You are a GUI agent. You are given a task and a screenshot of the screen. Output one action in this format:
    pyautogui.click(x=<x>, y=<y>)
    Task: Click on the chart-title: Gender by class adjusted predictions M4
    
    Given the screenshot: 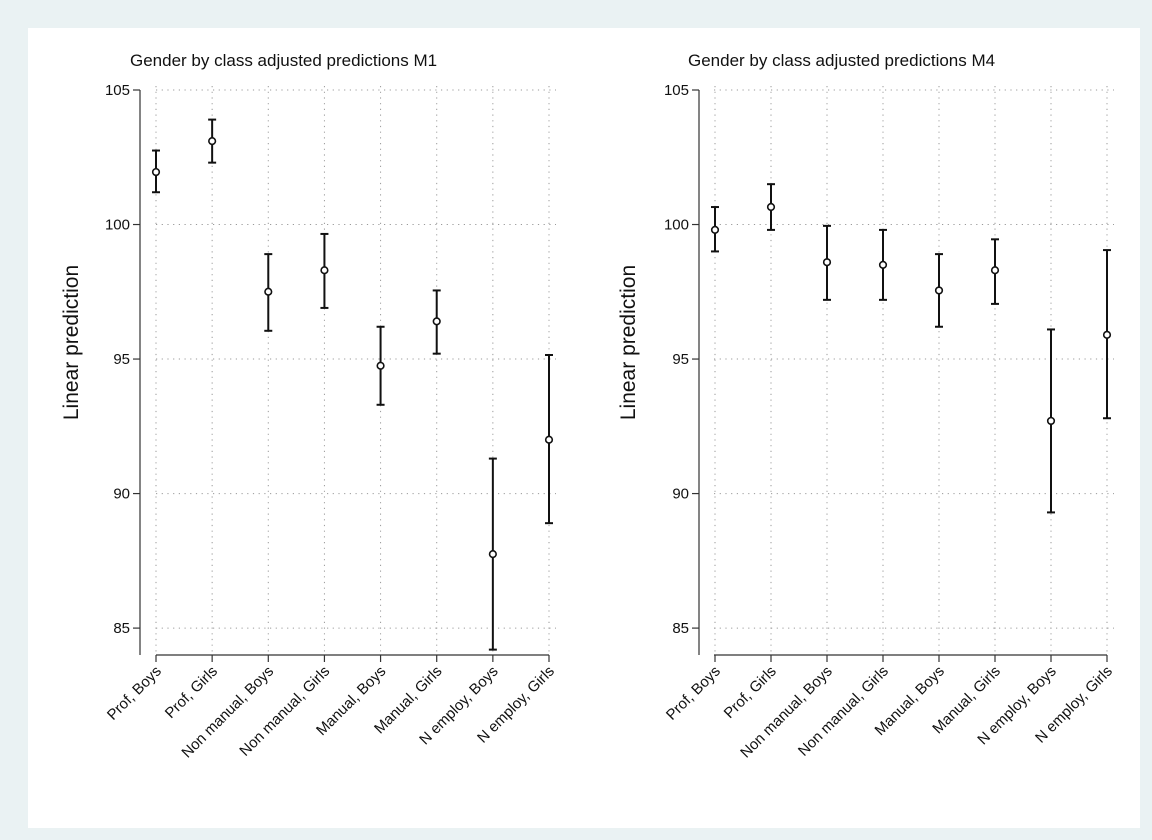 What is the action you would take?
    pyautogui.click(x=841, y=60)
    